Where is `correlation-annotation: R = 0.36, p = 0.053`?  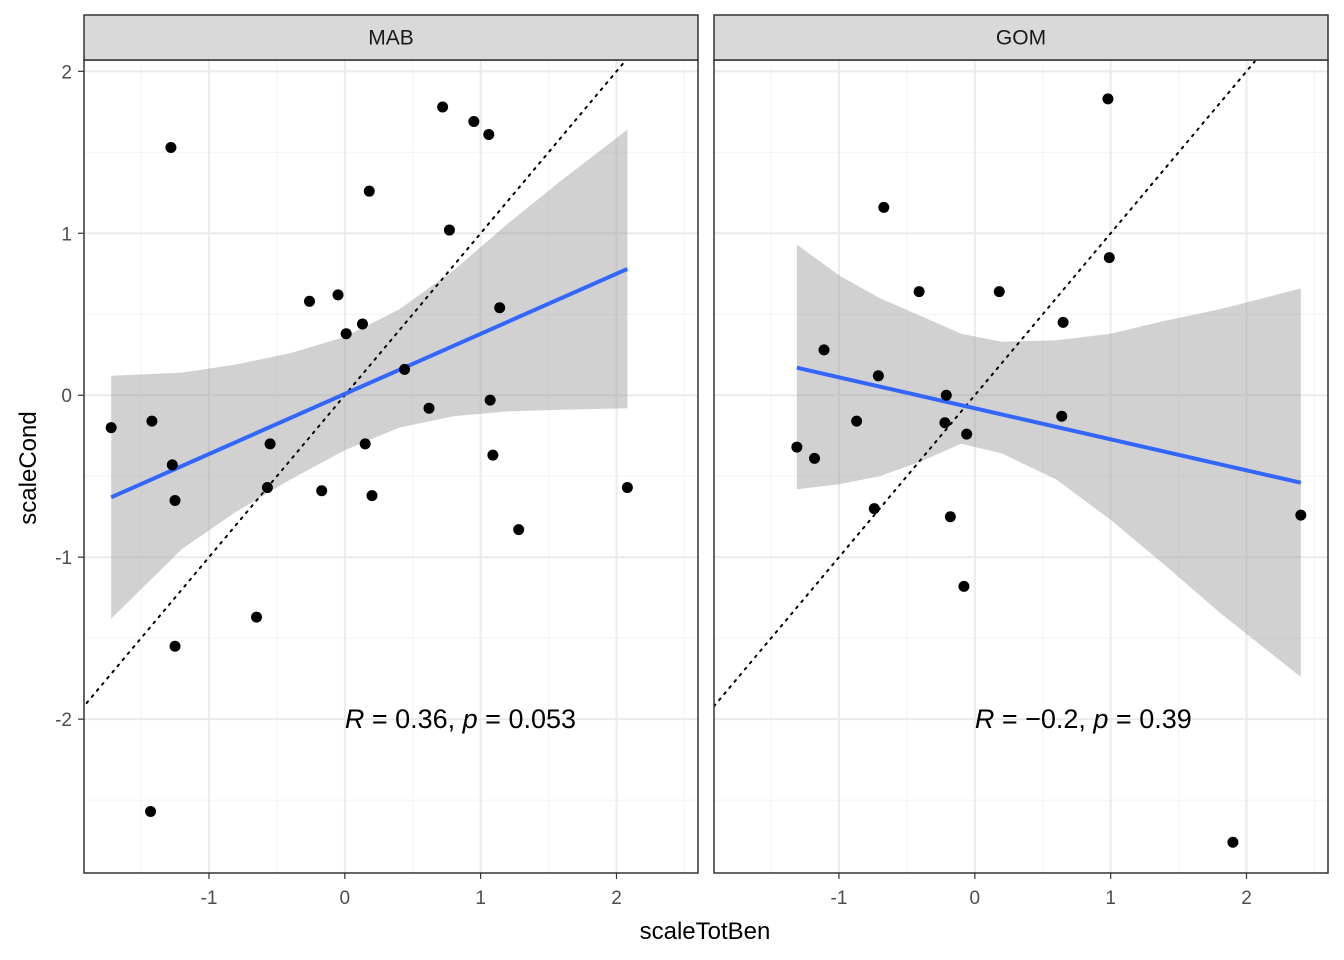
correlation-annotation: R = 0.36, p = 0.053 is located at coordinates (460, 719).